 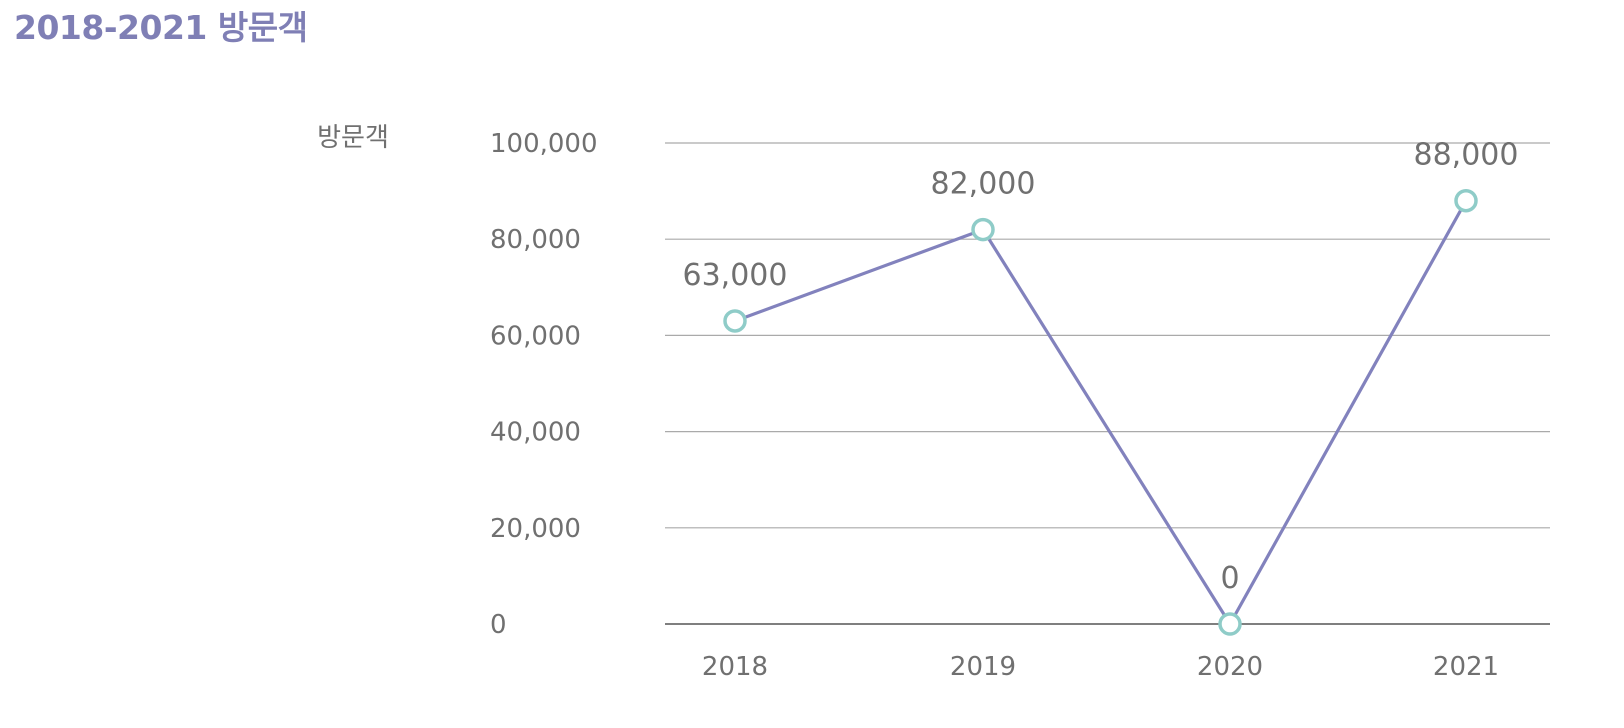 What do you see at coordinates (983, 667) in the screenshot?
I see `x-tick-label: 2019` at bounding box center [983, 667].